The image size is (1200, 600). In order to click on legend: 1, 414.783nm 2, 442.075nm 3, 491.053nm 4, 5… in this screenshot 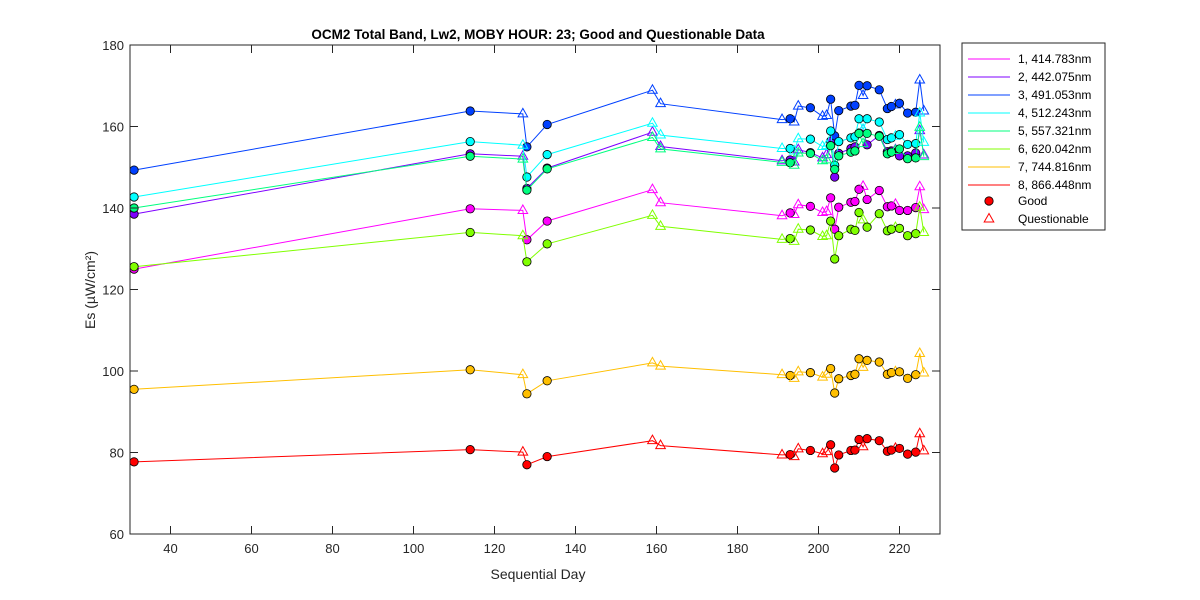, I will do `click(1033, 136)`.